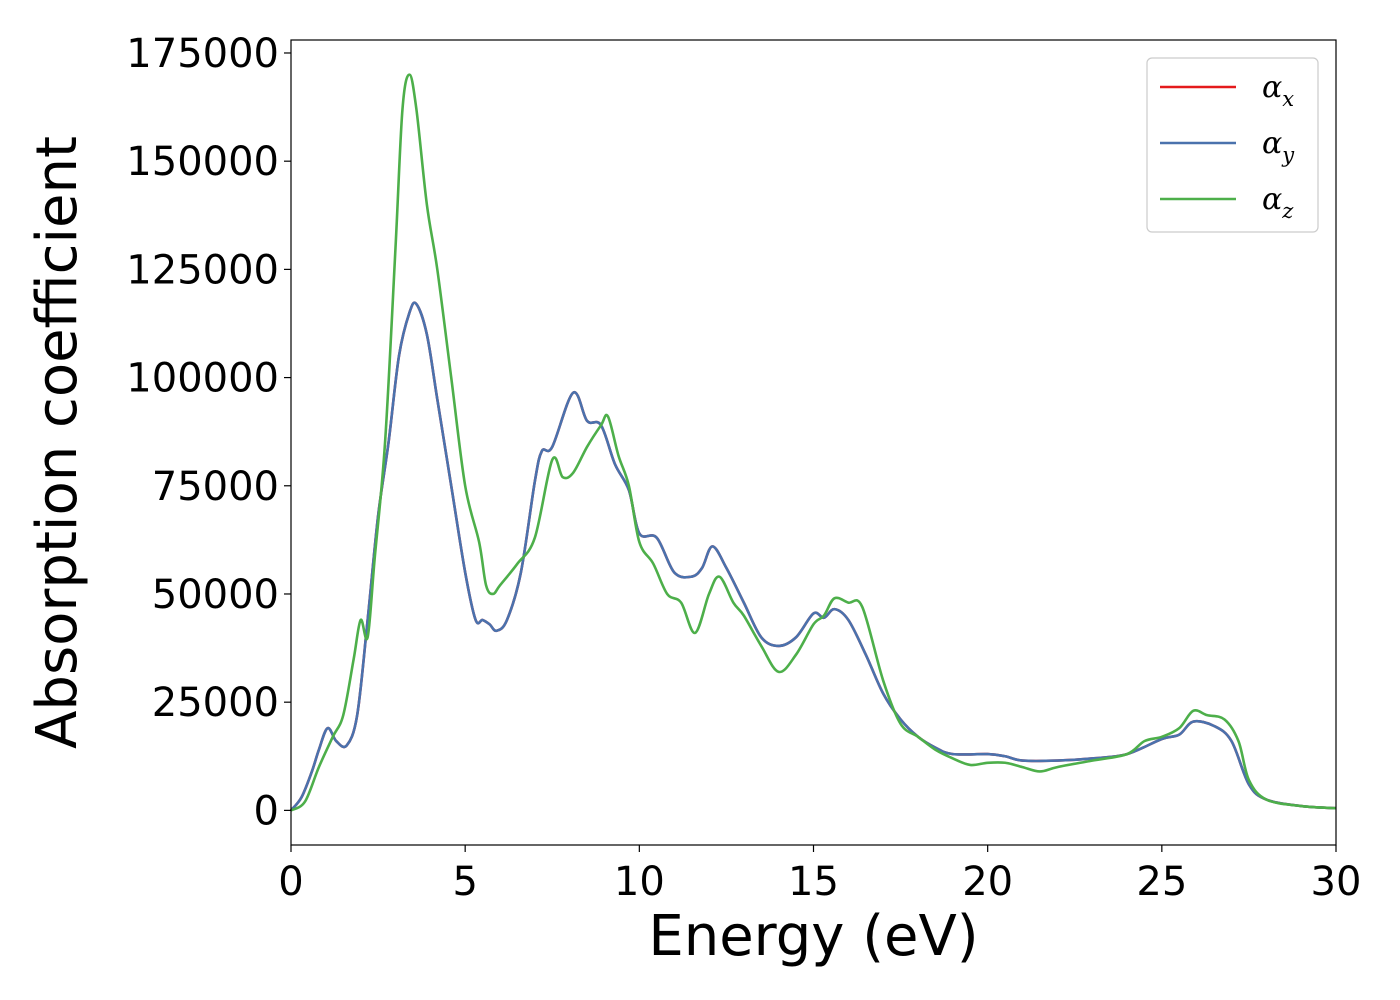 The width and height of the screenshot is (1400, 1000). I want to click on y-tick-label: 150000, so click(202, 162).